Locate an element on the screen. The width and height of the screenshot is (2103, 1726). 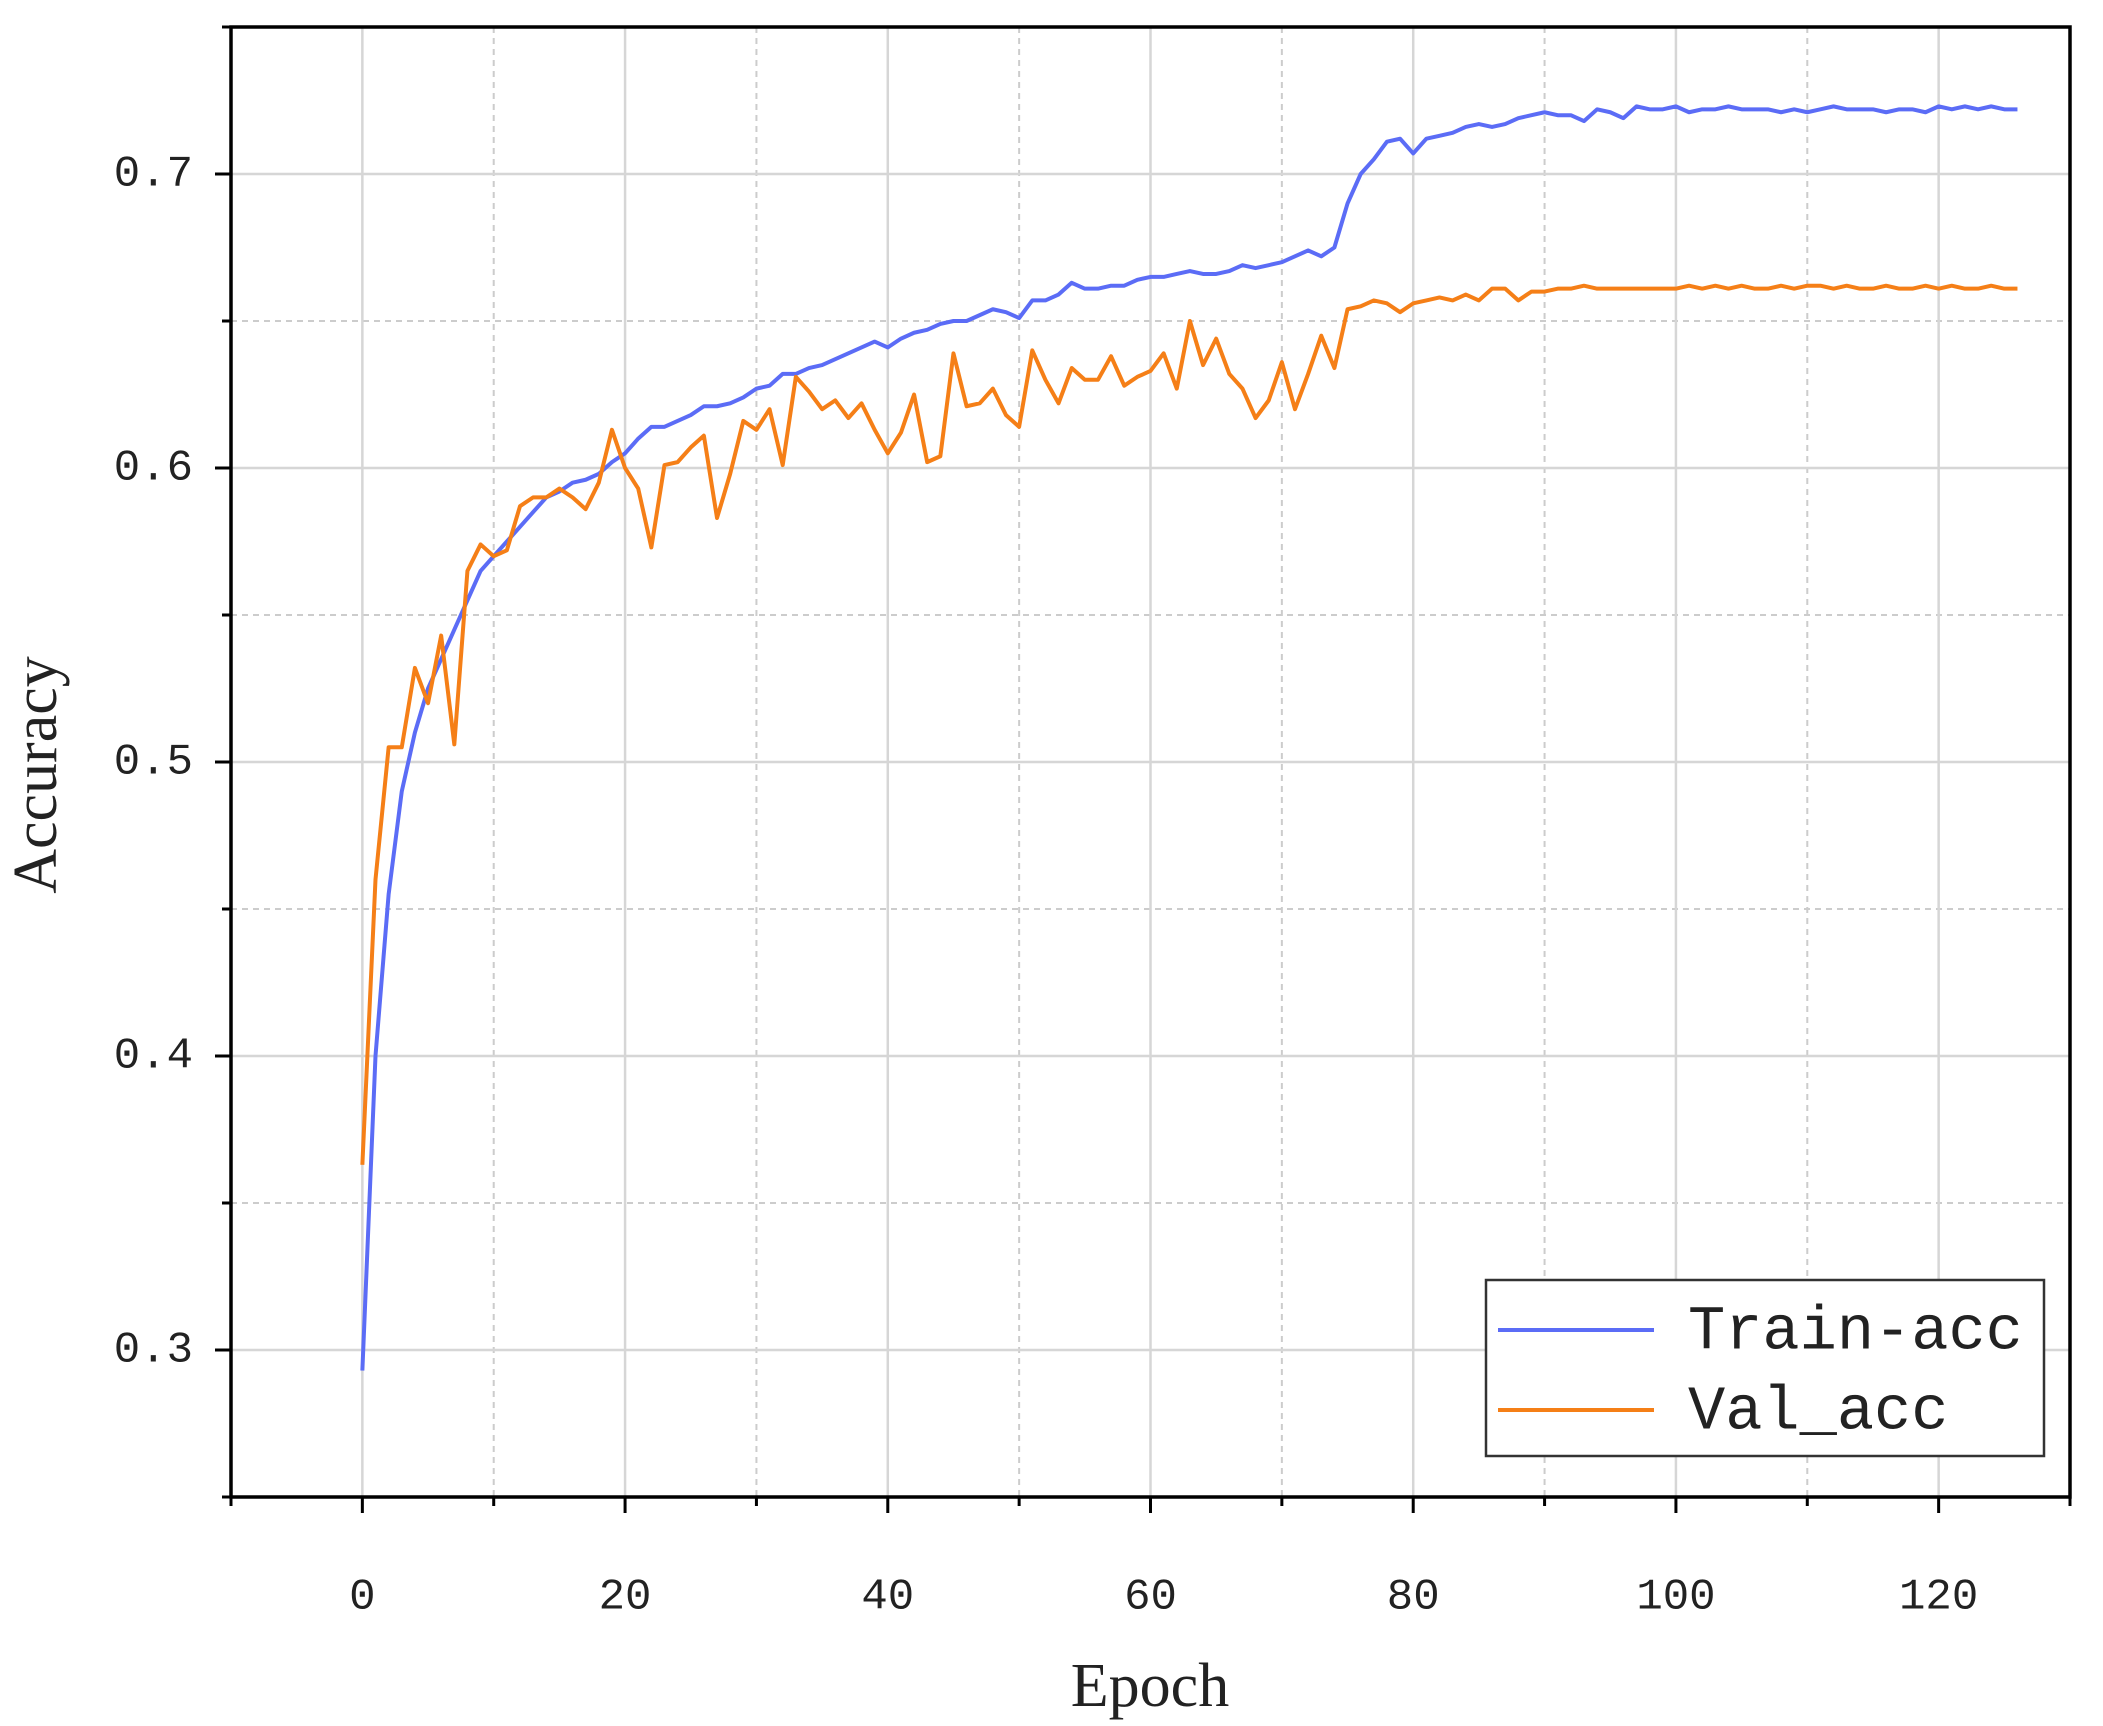
x-tick-label: 20 is located at coordinates (625, 1598).